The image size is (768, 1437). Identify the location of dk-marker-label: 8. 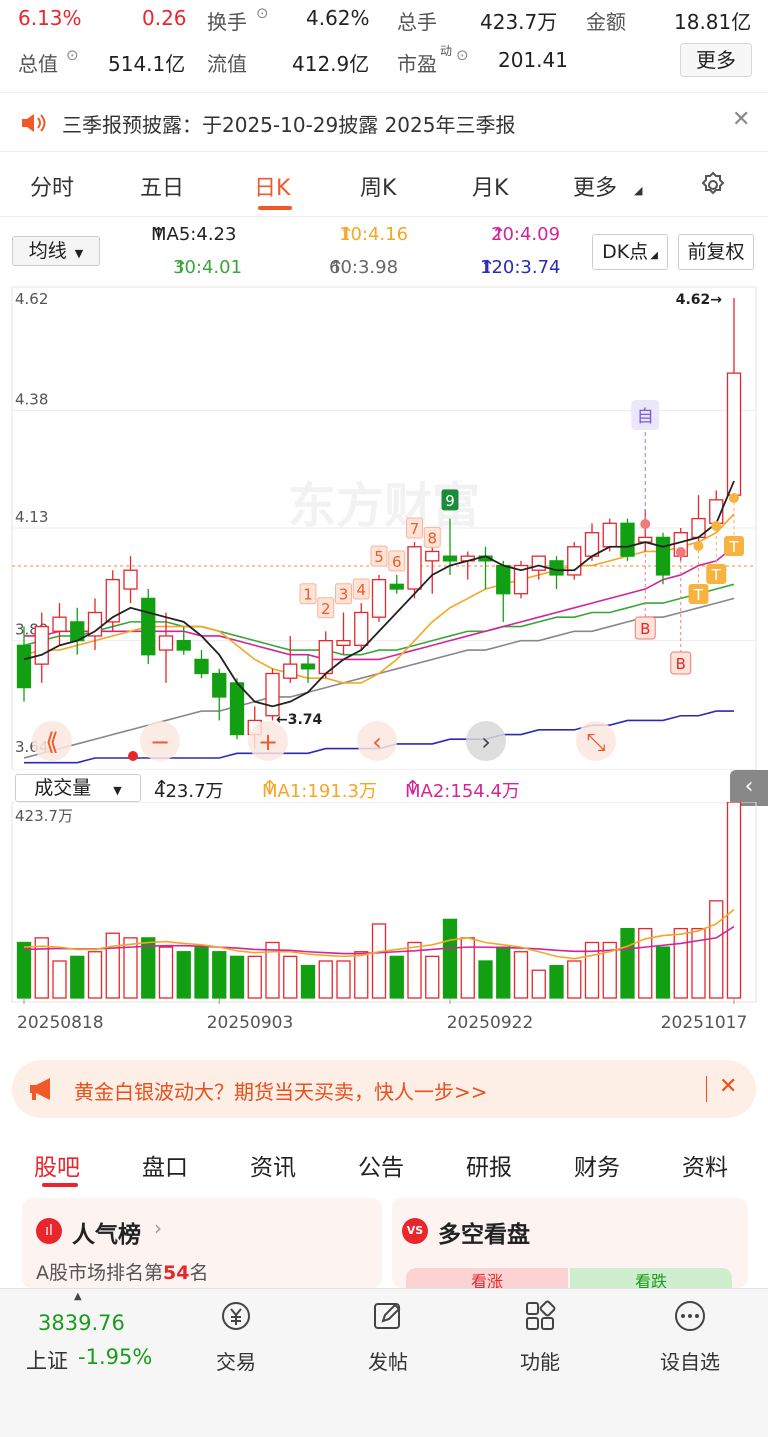
(432, 538).